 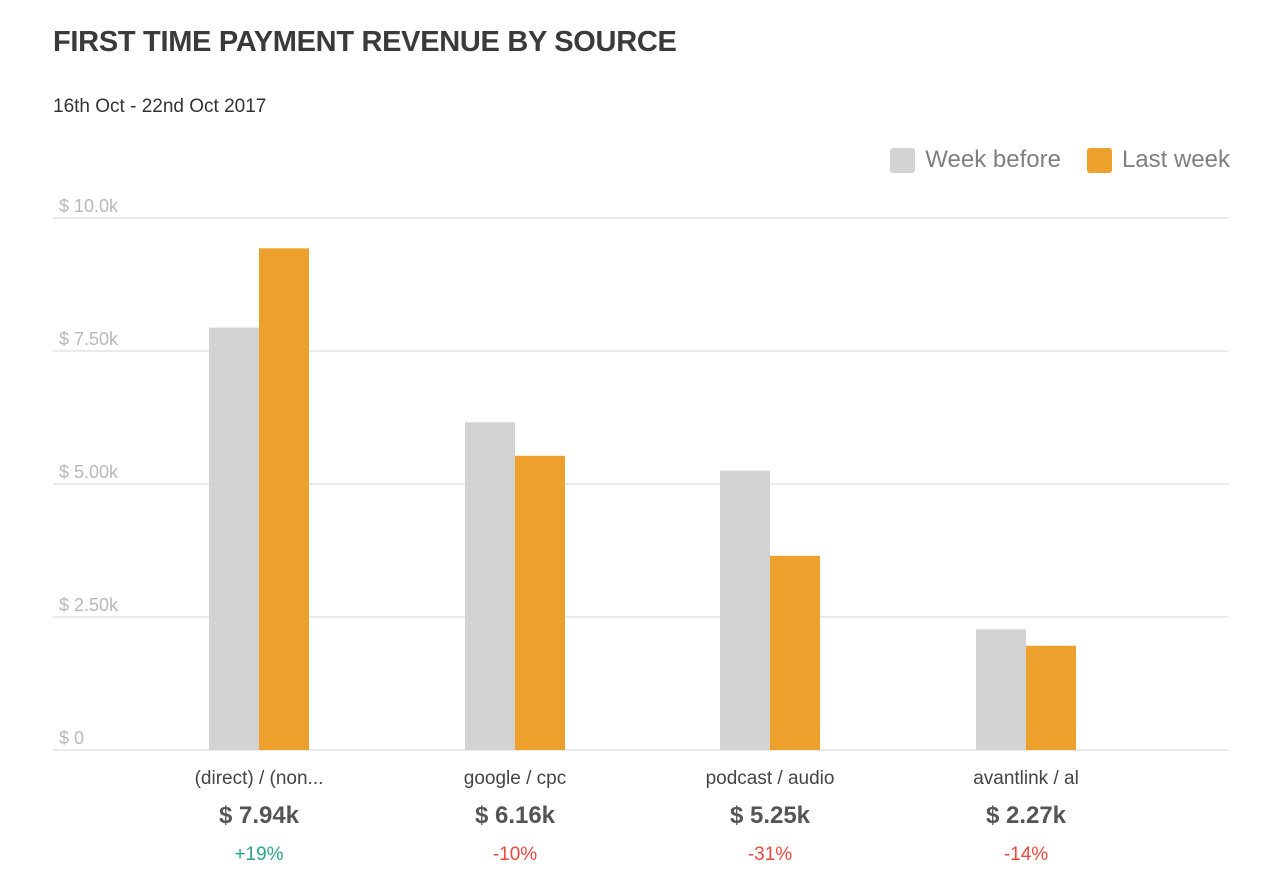 What do you see at coordinates (89, 605) in the screenshot?
I see `y-tick-label: $ 2.50k` at bounding box center [89, 605].